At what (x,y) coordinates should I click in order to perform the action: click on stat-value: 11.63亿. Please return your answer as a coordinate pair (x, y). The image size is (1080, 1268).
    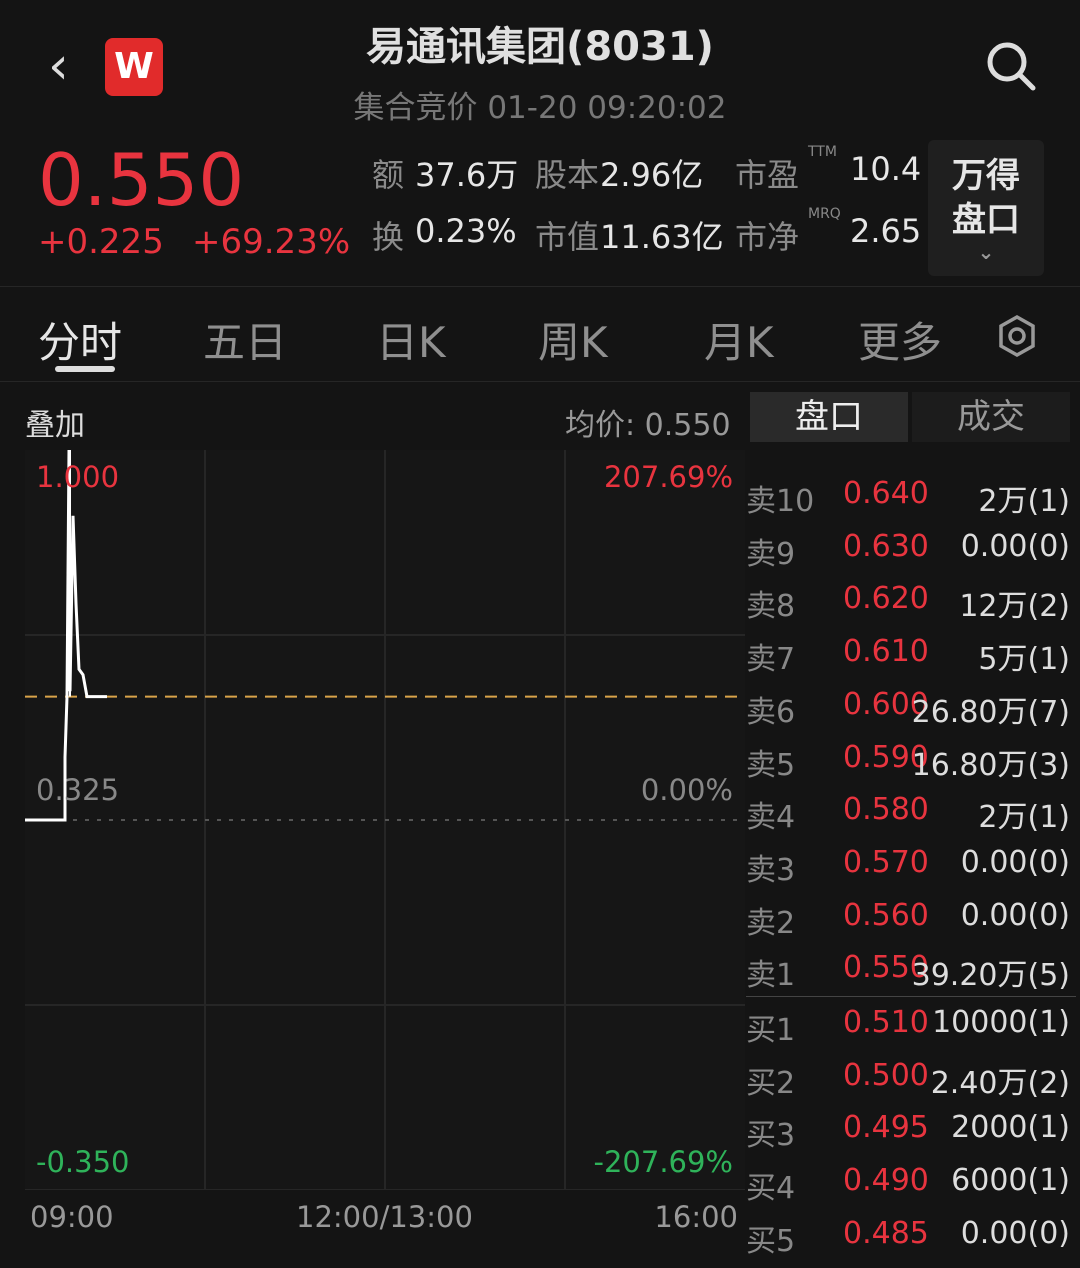
    Looking at the image, I should click on (662, 237).